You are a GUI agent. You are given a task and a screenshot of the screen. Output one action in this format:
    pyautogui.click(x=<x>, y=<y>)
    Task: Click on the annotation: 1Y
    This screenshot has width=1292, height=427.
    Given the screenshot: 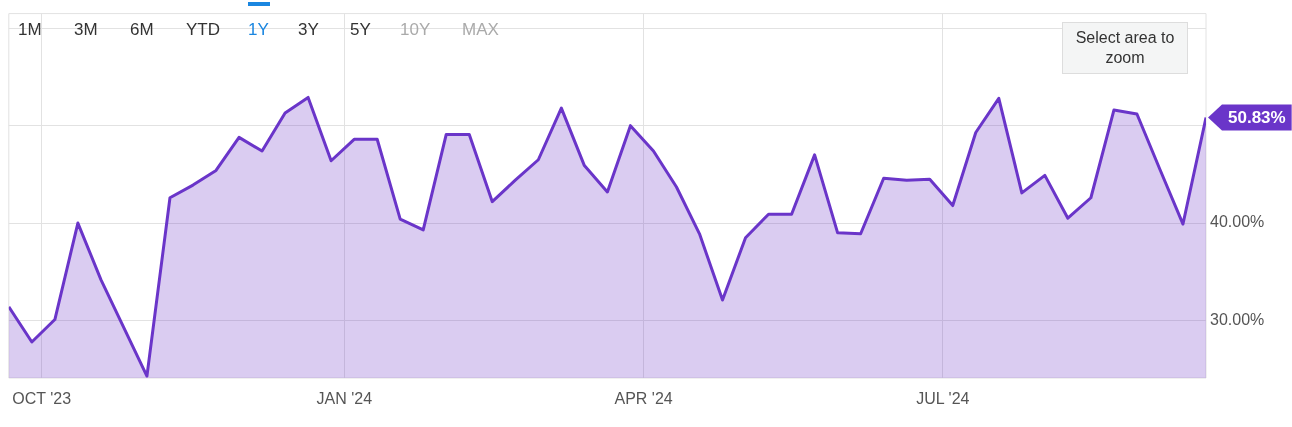 What is the action you would take?
    pyautogui.click(x=258, y=30)
    